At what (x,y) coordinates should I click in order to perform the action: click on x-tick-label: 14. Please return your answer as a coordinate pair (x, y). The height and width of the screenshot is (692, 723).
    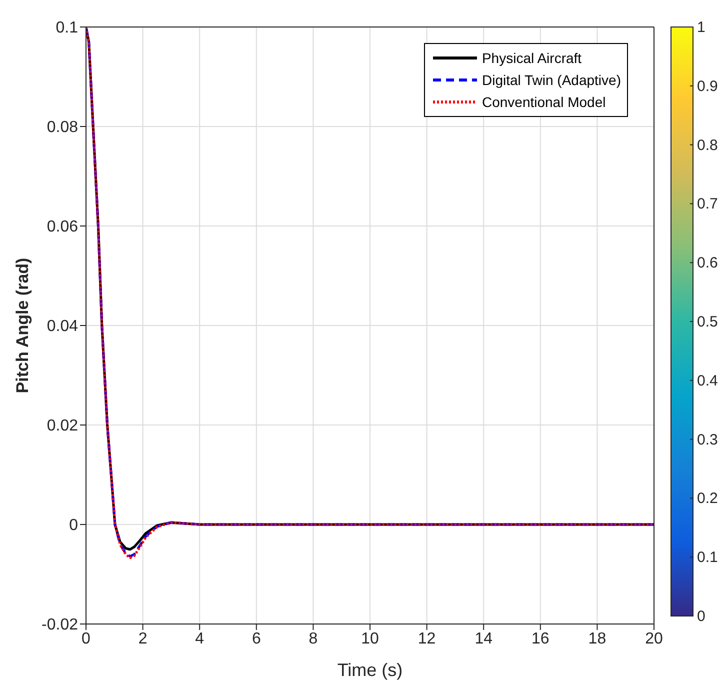
    Looking at the image, I should click on (483, 639).